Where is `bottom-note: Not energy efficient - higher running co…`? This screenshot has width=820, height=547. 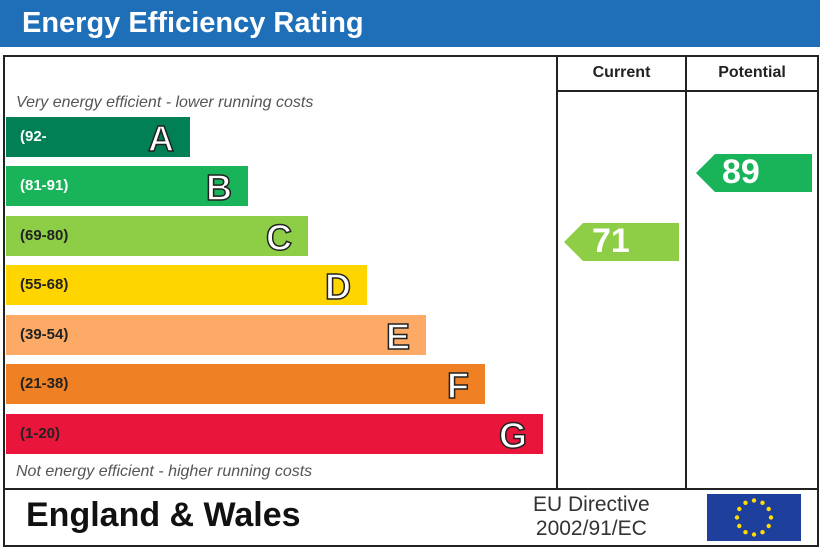
bottom-note: Not energy efficient - higher running co… is located at coordinates (164, 471).